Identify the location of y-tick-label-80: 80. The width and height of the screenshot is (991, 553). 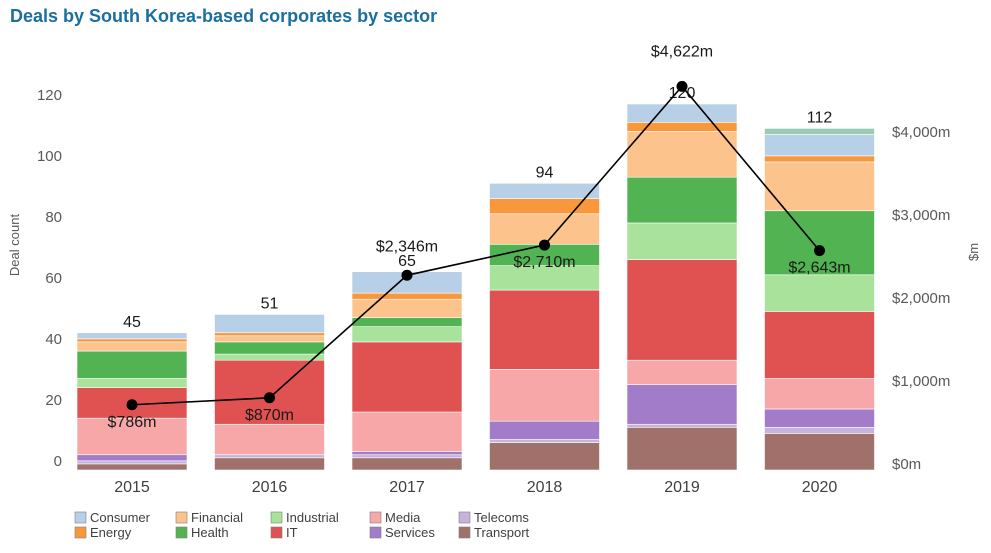
(53, 217).